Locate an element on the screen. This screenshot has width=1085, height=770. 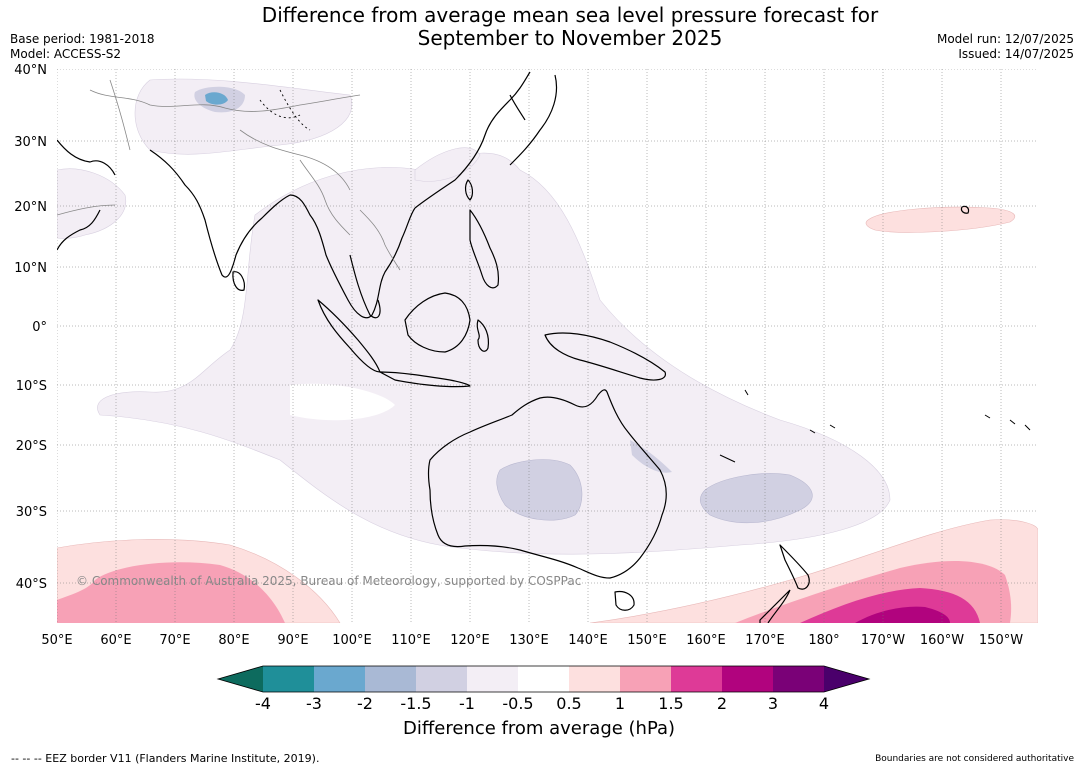
lat-label: 0° is located at coordinates (39, 327).